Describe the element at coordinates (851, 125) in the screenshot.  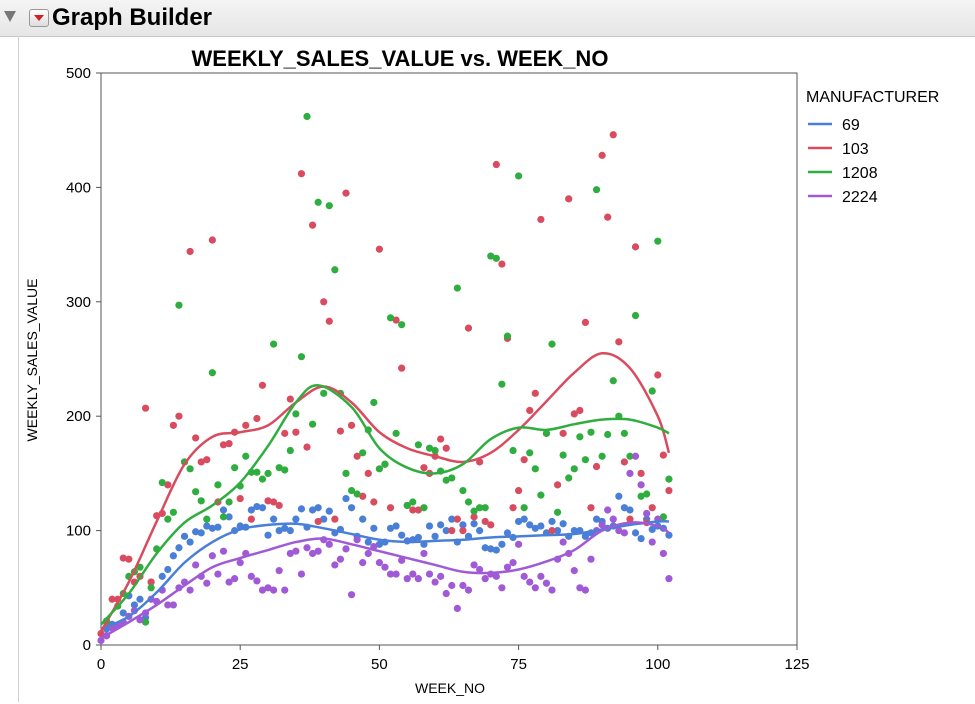
I see `legend-label-69: 69` at that location.